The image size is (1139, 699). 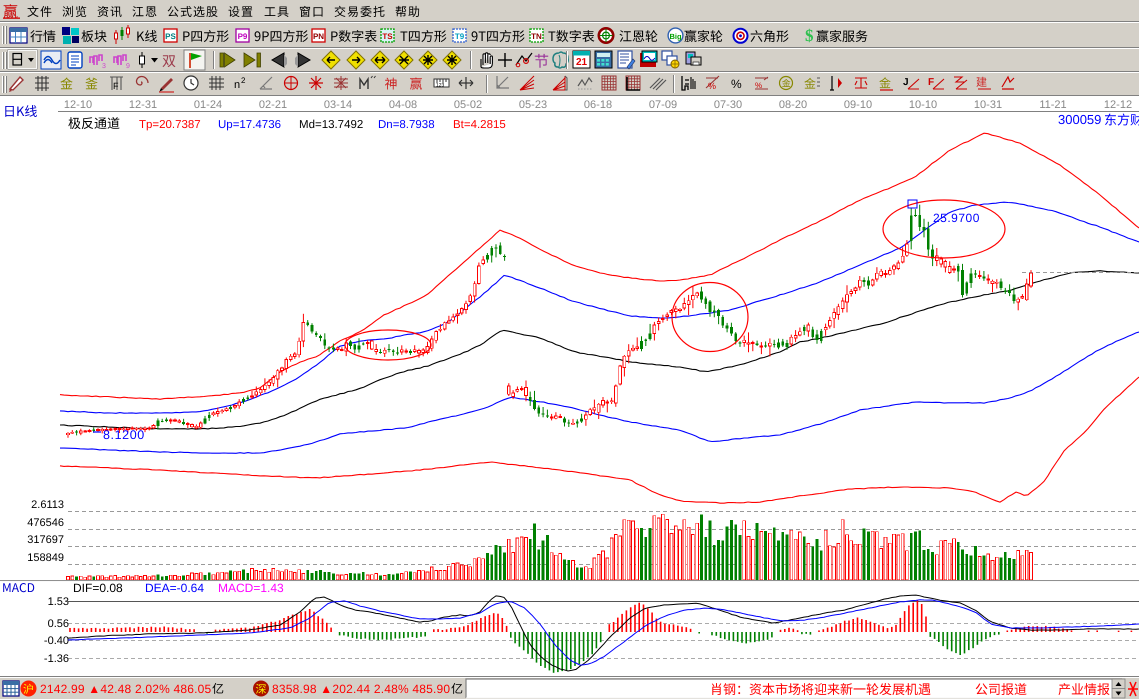 What do you see at coordinates (1118, 105) in the screenshot?
I see `svg-text: 12-12` at bounding box center [1118, 105].